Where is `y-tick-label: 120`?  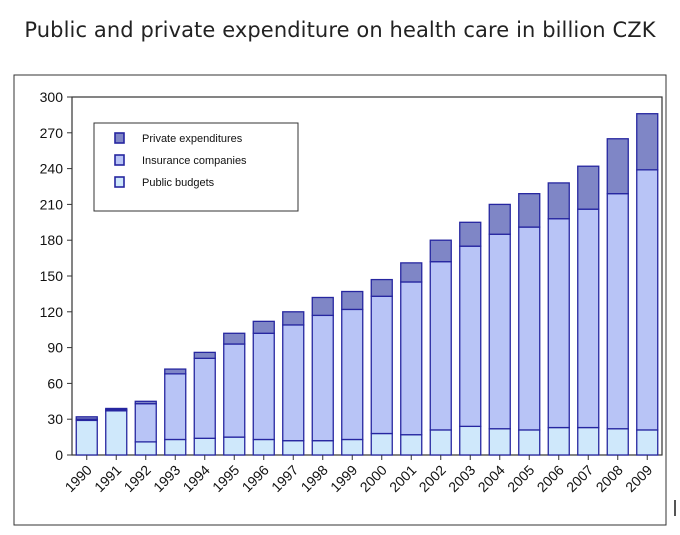
y-tick-label: 120 is located at coordinates (52, 312).